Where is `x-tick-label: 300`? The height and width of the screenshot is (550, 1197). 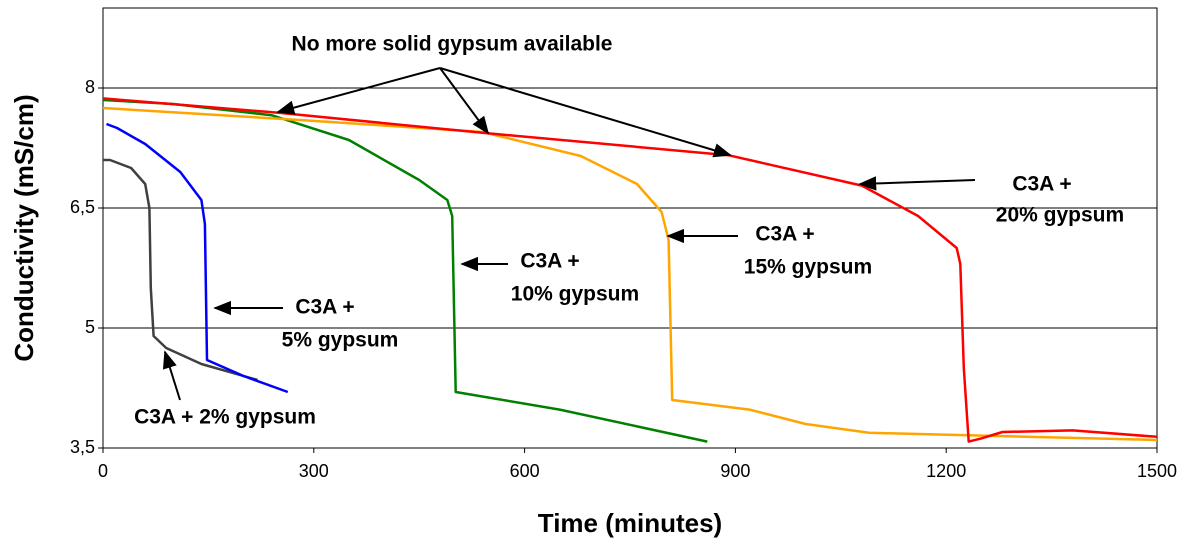 x-tick-label: 300 is located at coordinates (314, 471).